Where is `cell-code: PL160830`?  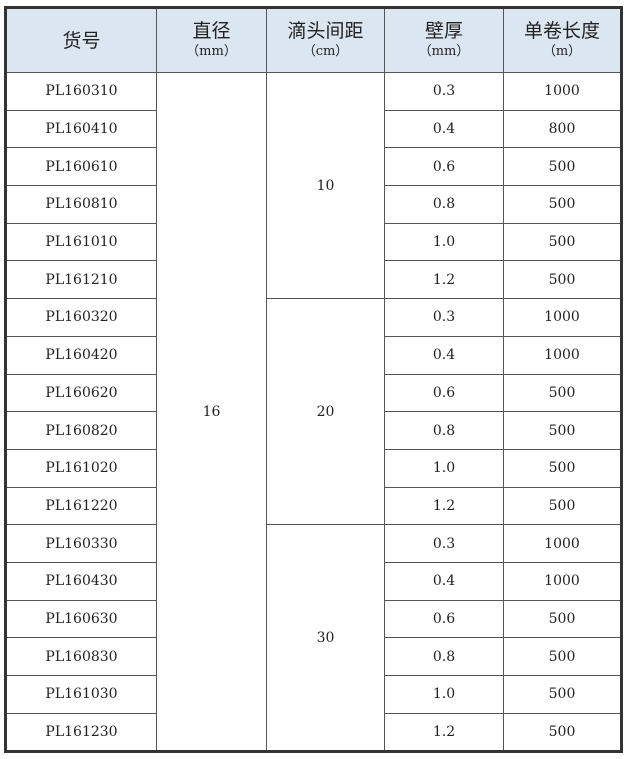 cell-code: PL160830 is located at coordinates (81, 656).